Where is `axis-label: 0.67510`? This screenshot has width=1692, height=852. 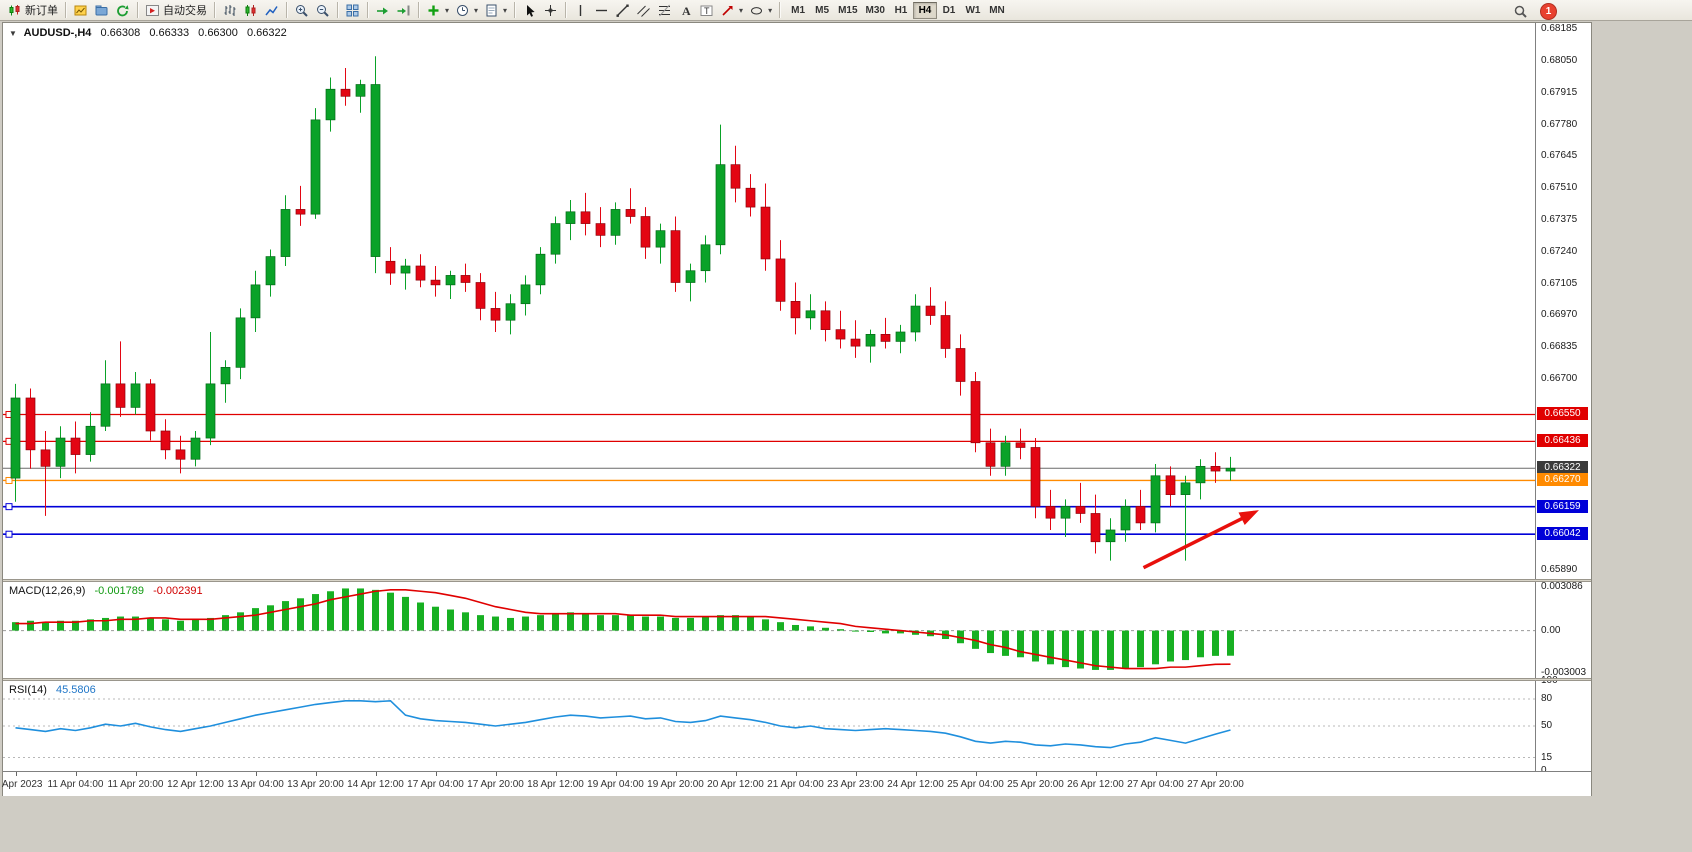 axis-label: 0.67510 is located at coordinates (1559, 188).